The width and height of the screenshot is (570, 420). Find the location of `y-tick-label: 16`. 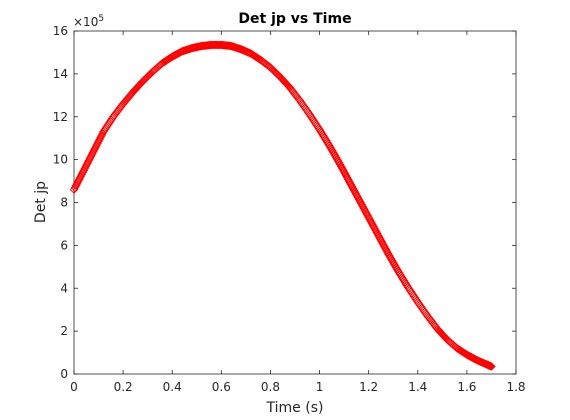

y-tick-label: 16 is located at coordinates (60, 31).